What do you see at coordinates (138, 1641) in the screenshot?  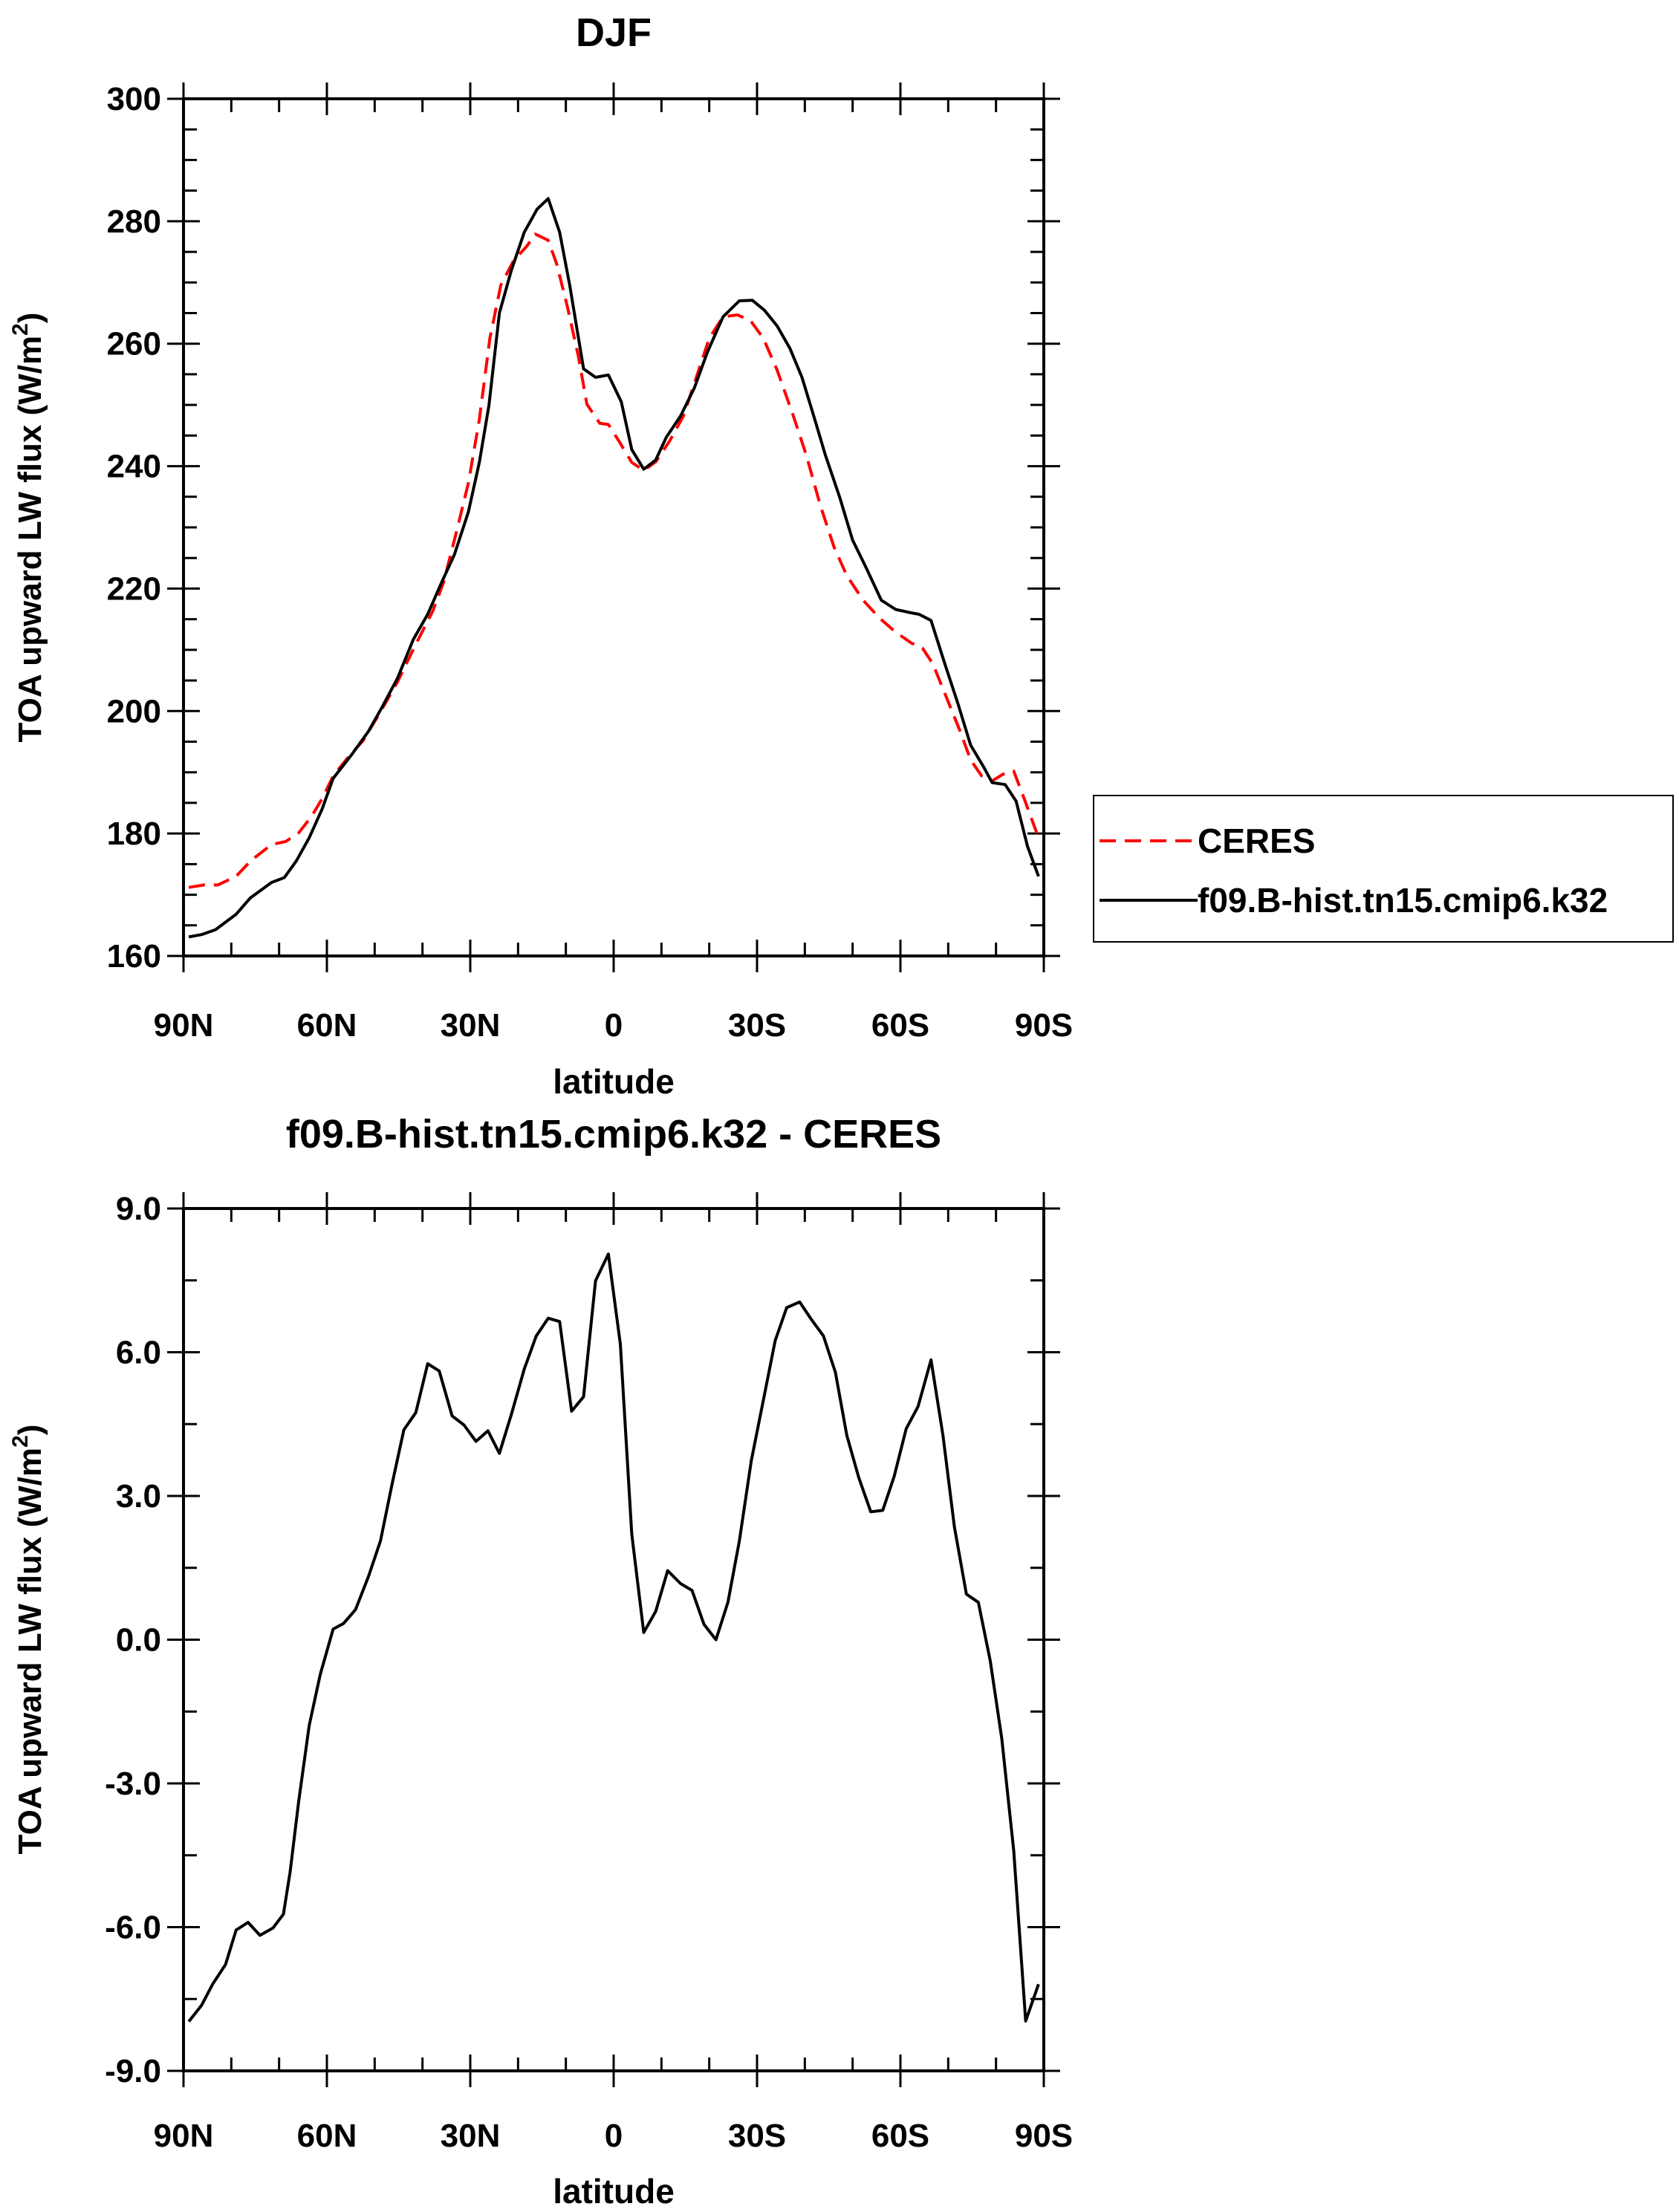 I see `y-tick-label: 0.0` at bounding box center [138, 1641].